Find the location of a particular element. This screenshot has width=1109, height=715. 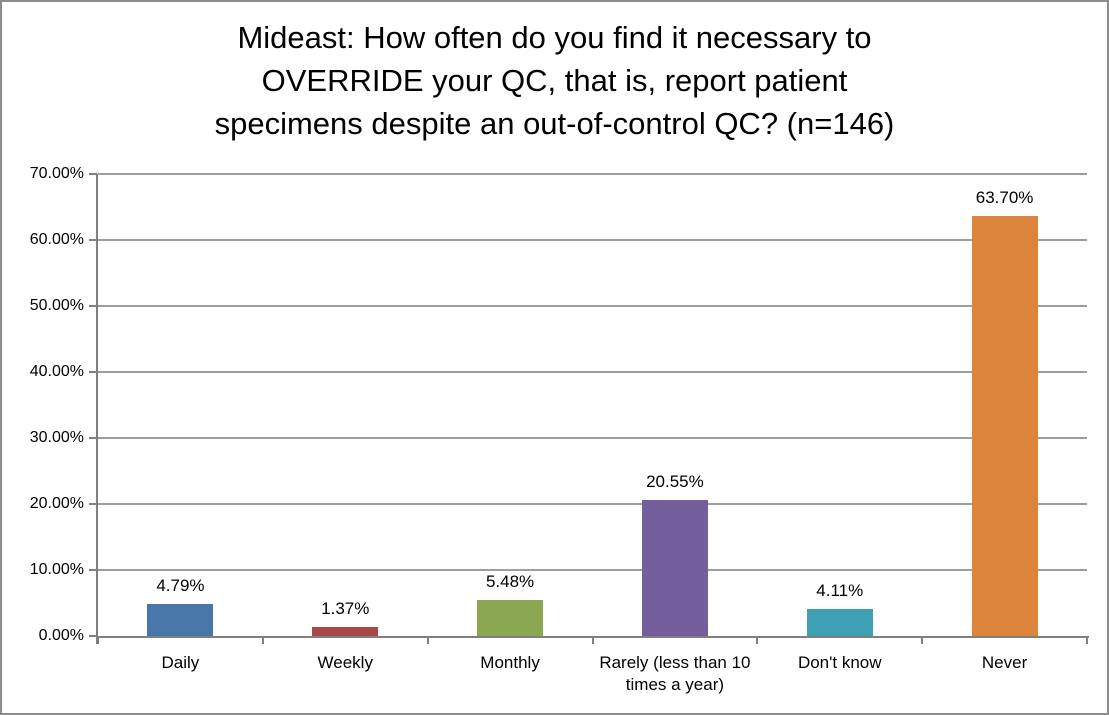

x-category-label: Never is located at coordinates (1004, 663).